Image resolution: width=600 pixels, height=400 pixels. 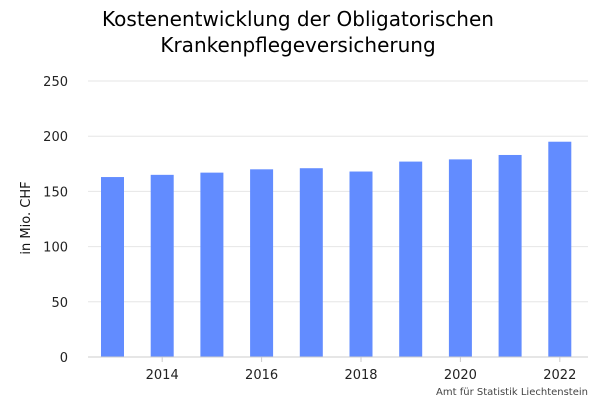 What do you see at coordinates (162, 375) in the screenshot?
I see `x-tick-label: 2014` at bounding box center [162, 375].